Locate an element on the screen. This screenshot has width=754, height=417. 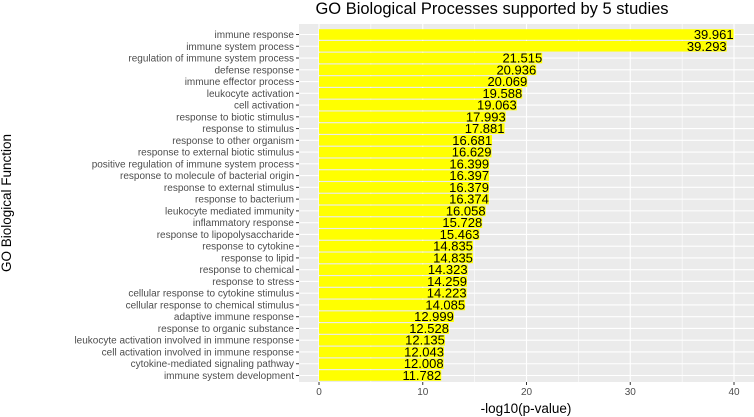
bar-value-label: 19.063 is located at coordinates (497, 105).